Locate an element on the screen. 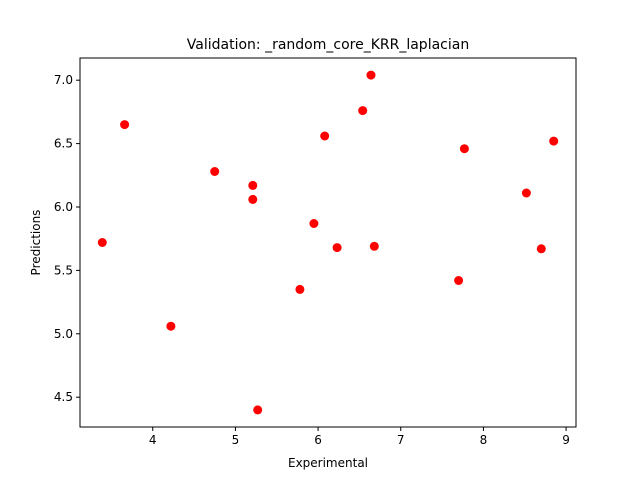 This screenshot has height=480, width=640. y-tick-label: 5.0 is located at coordinates (63, 334).